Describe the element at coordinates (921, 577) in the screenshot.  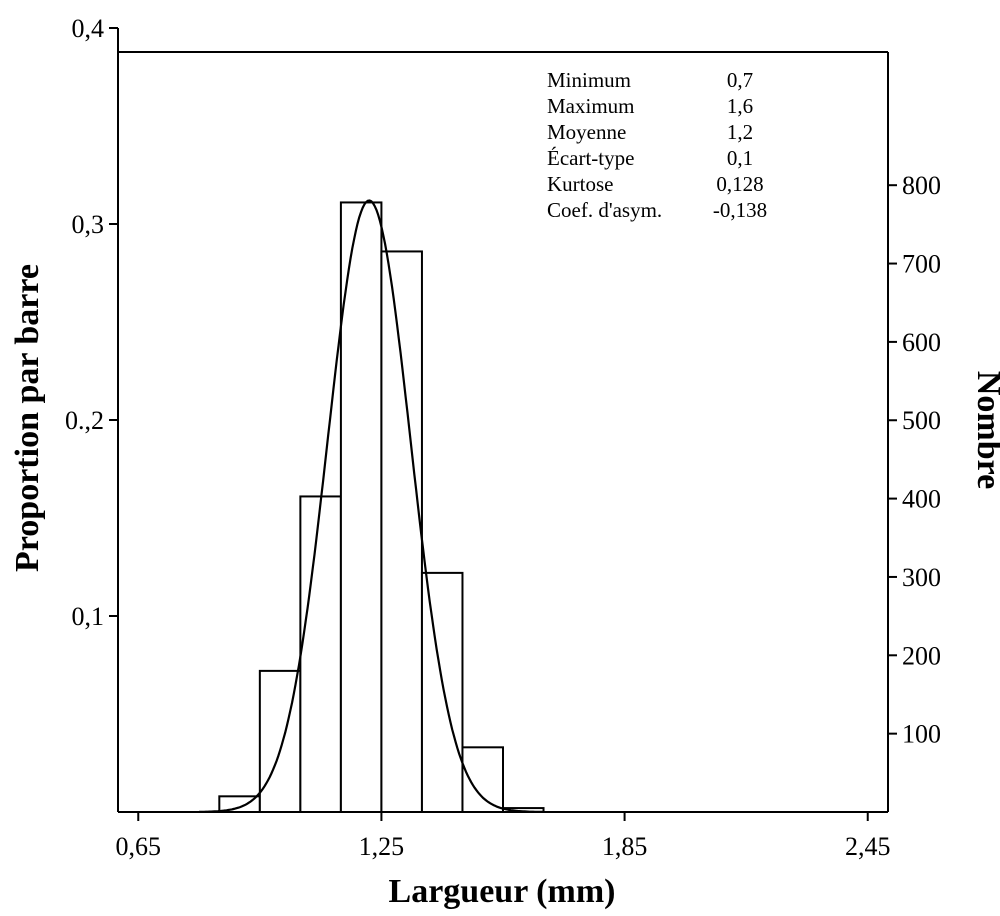
I see `y-right-tick-label: 300` at that location.